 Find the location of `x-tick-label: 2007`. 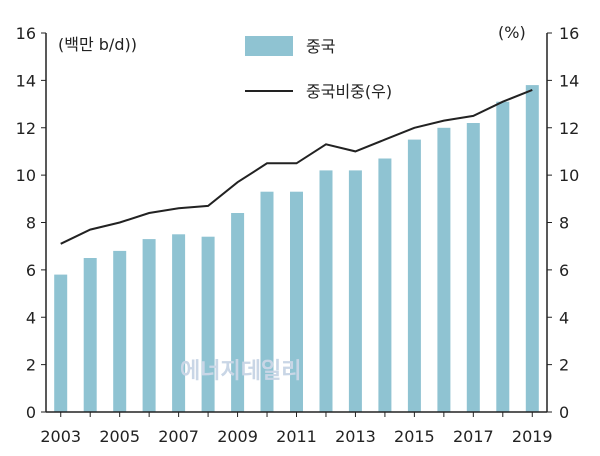

x-tick-label: 2007 is located at coordinates (178, 436).